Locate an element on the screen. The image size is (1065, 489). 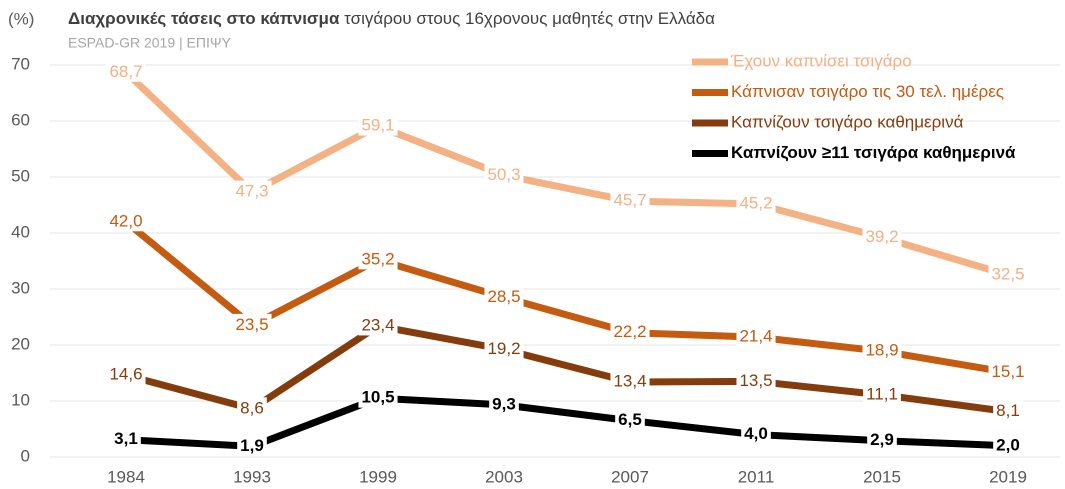
data-label: 39,2 is located at coordinates (881, 236).